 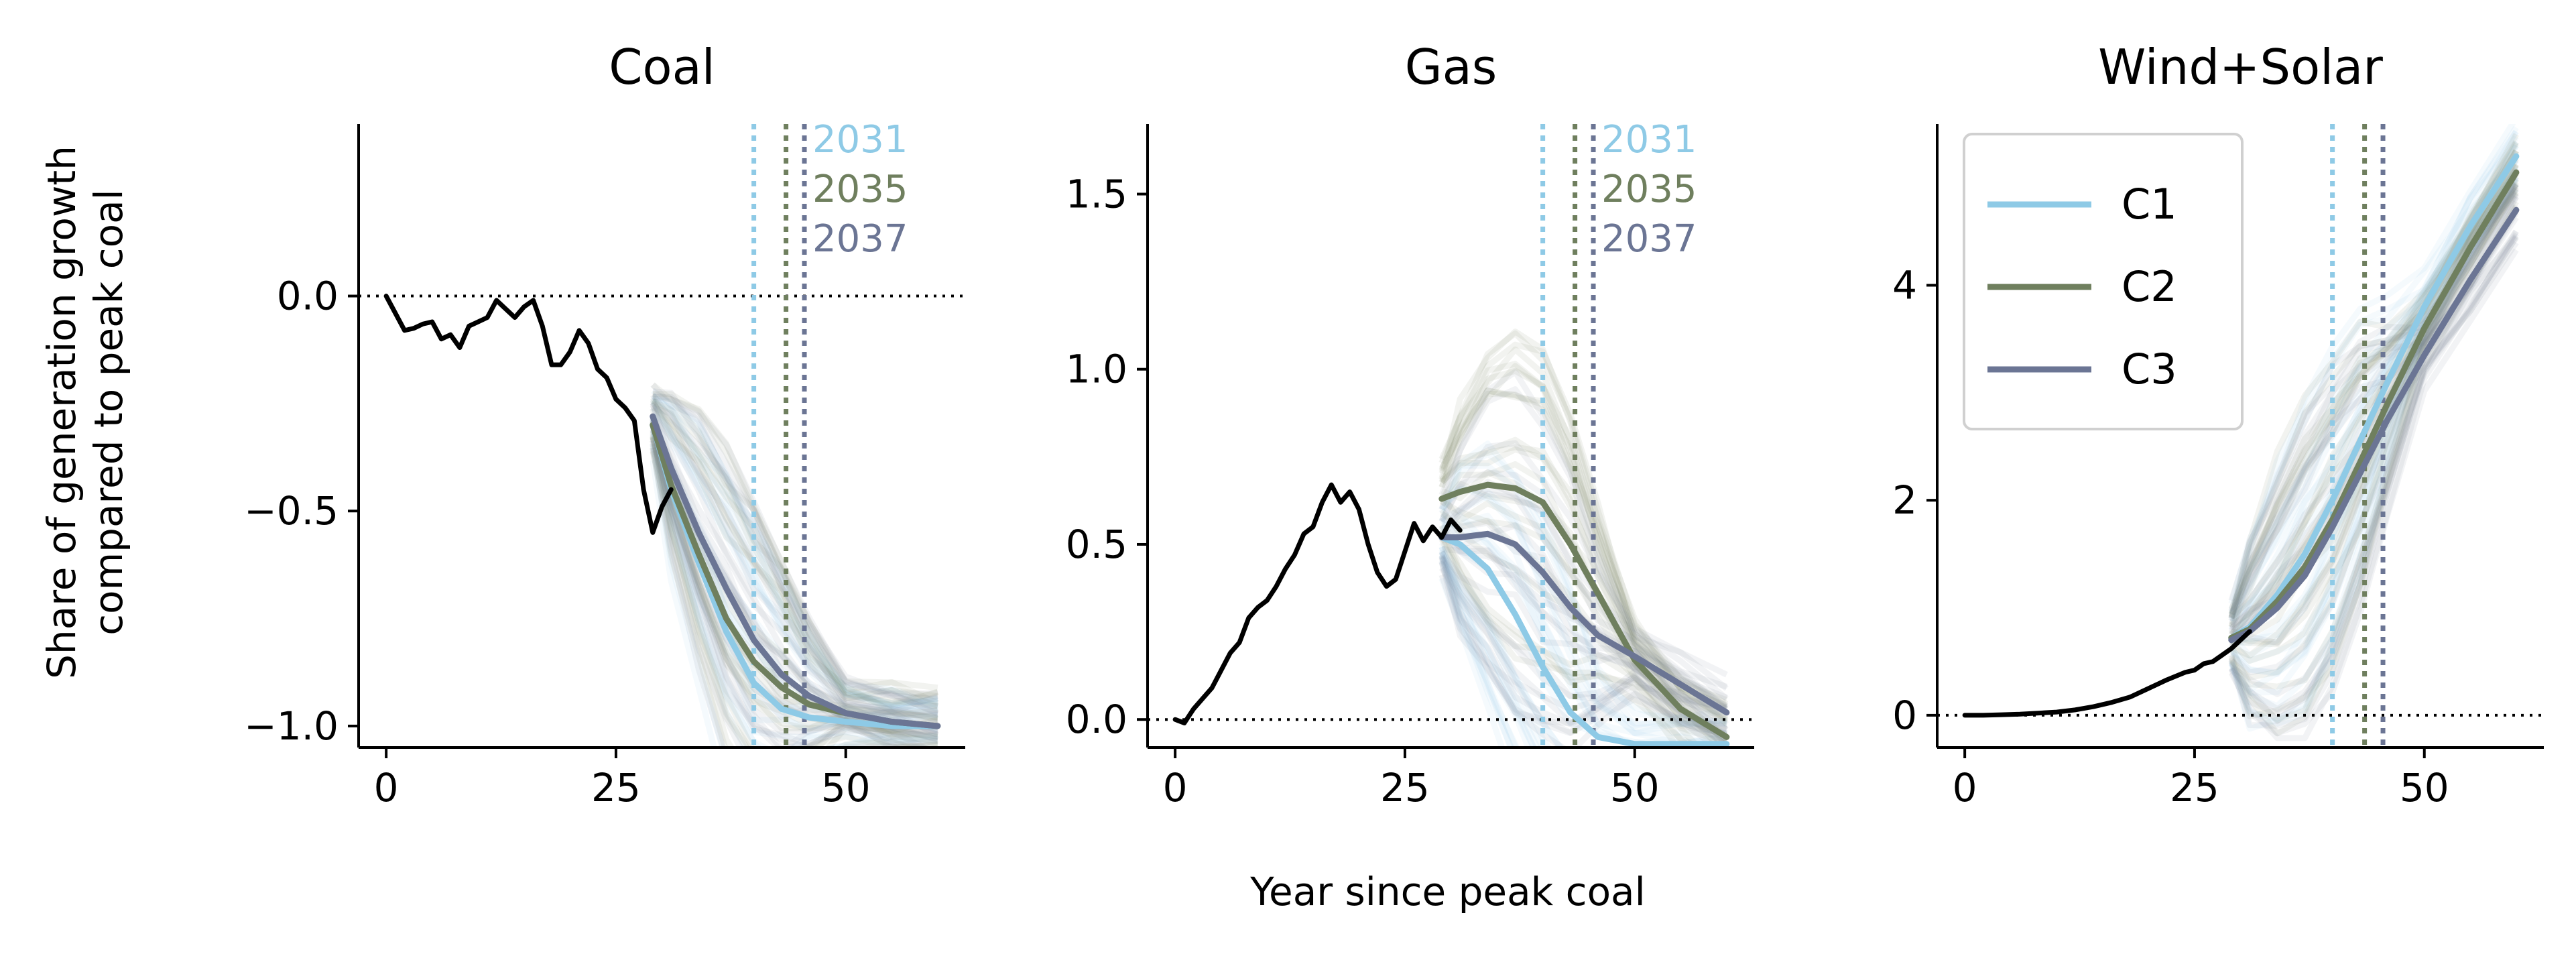 I want to click on legend: C1 C2 C3, so click(x=2103, y=281).